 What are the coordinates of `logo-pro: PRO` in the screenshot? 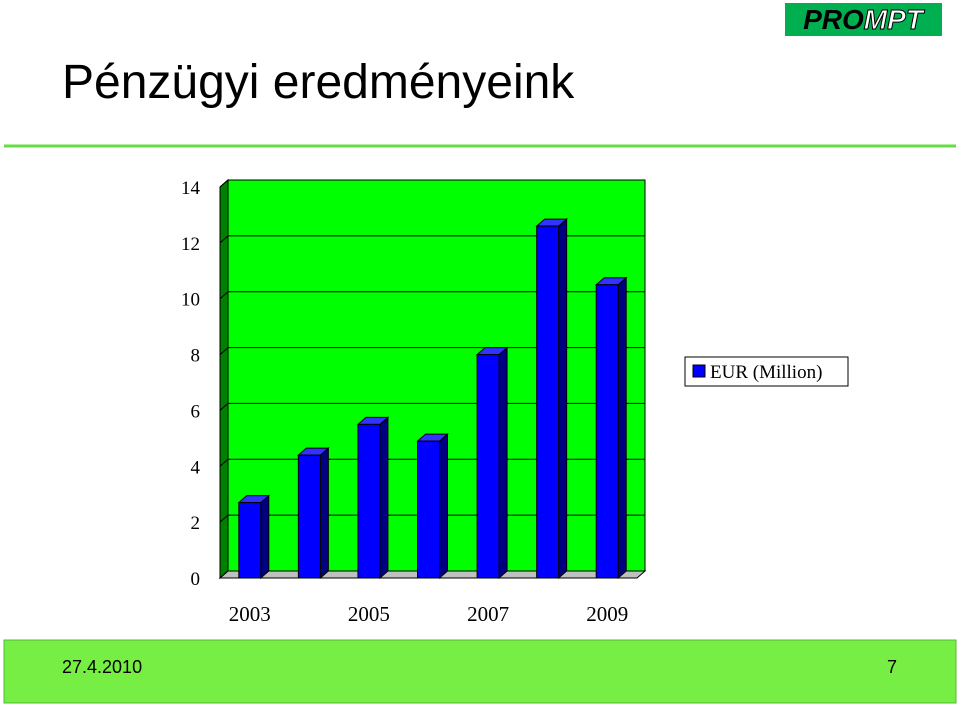 It's located at (833, 19).